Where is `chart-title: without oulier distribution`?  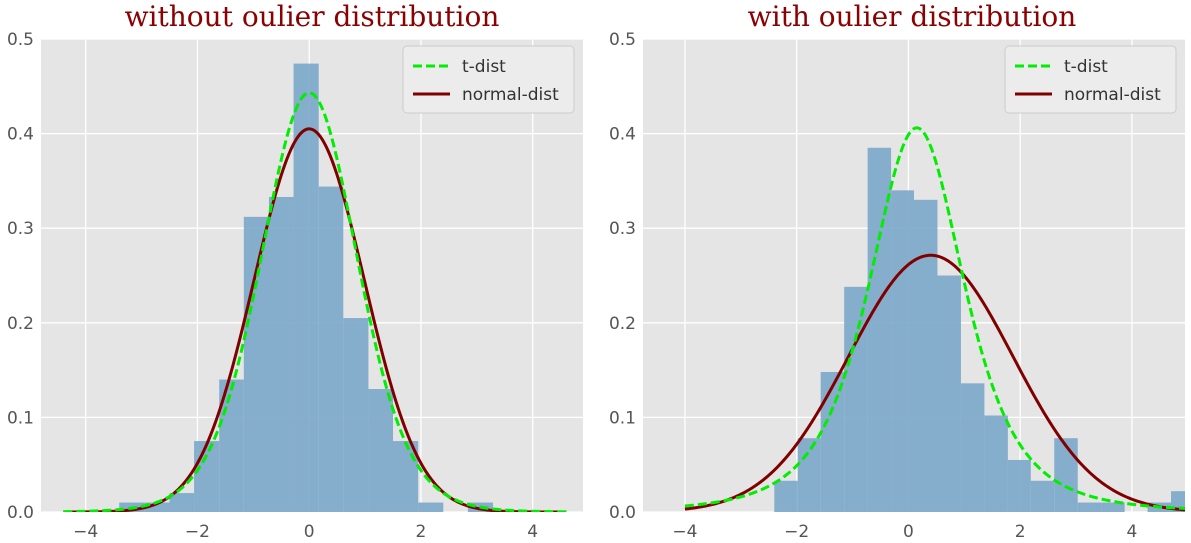 chart-title: without oulier distribution is located at coordinates (312, 16).